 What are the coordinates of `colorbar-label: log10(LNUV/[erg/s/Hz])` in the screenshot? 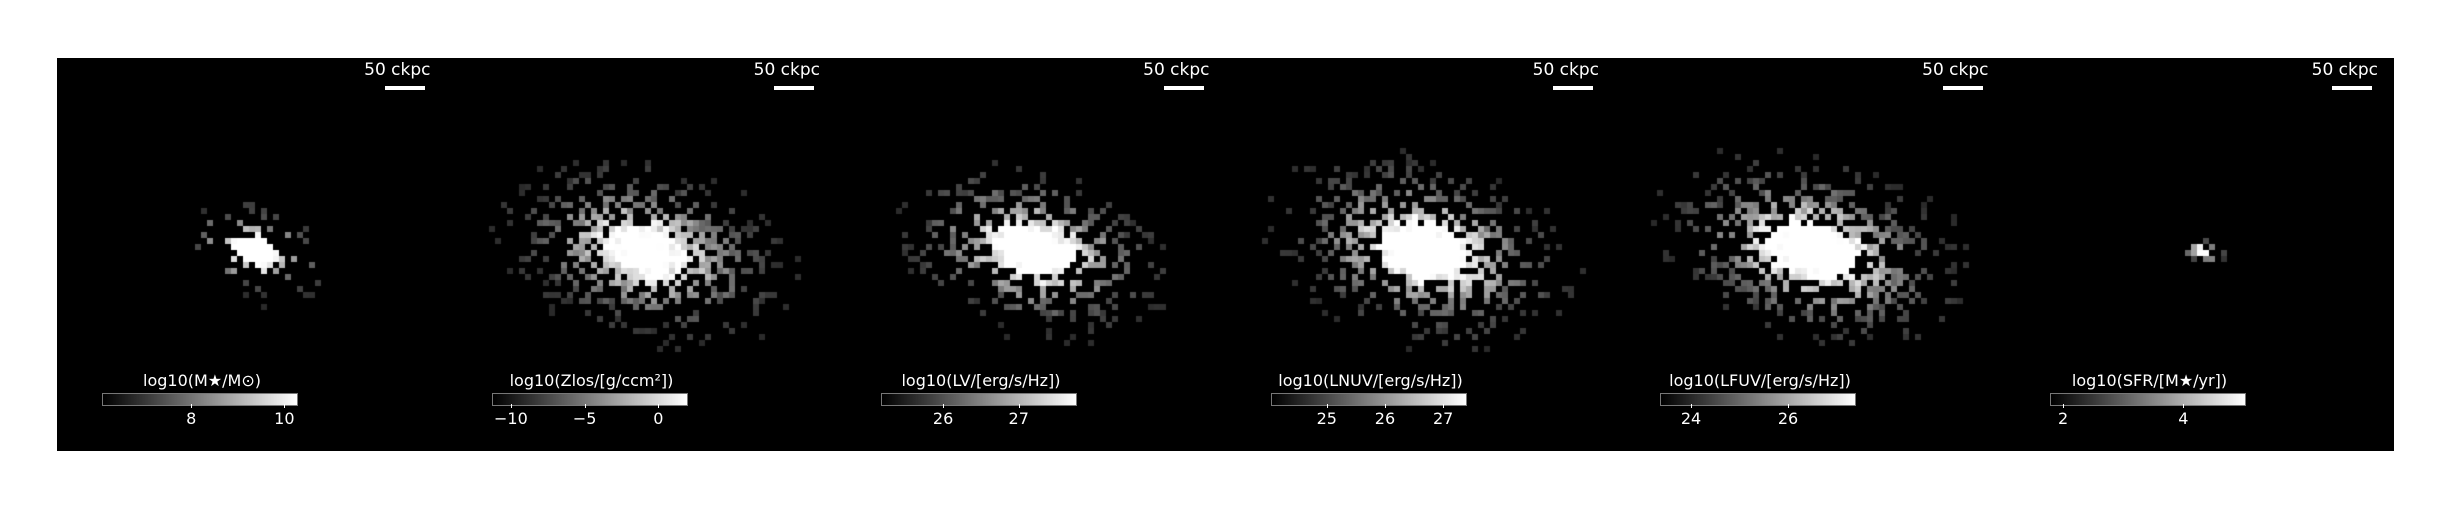 It's located at (1370, 380).